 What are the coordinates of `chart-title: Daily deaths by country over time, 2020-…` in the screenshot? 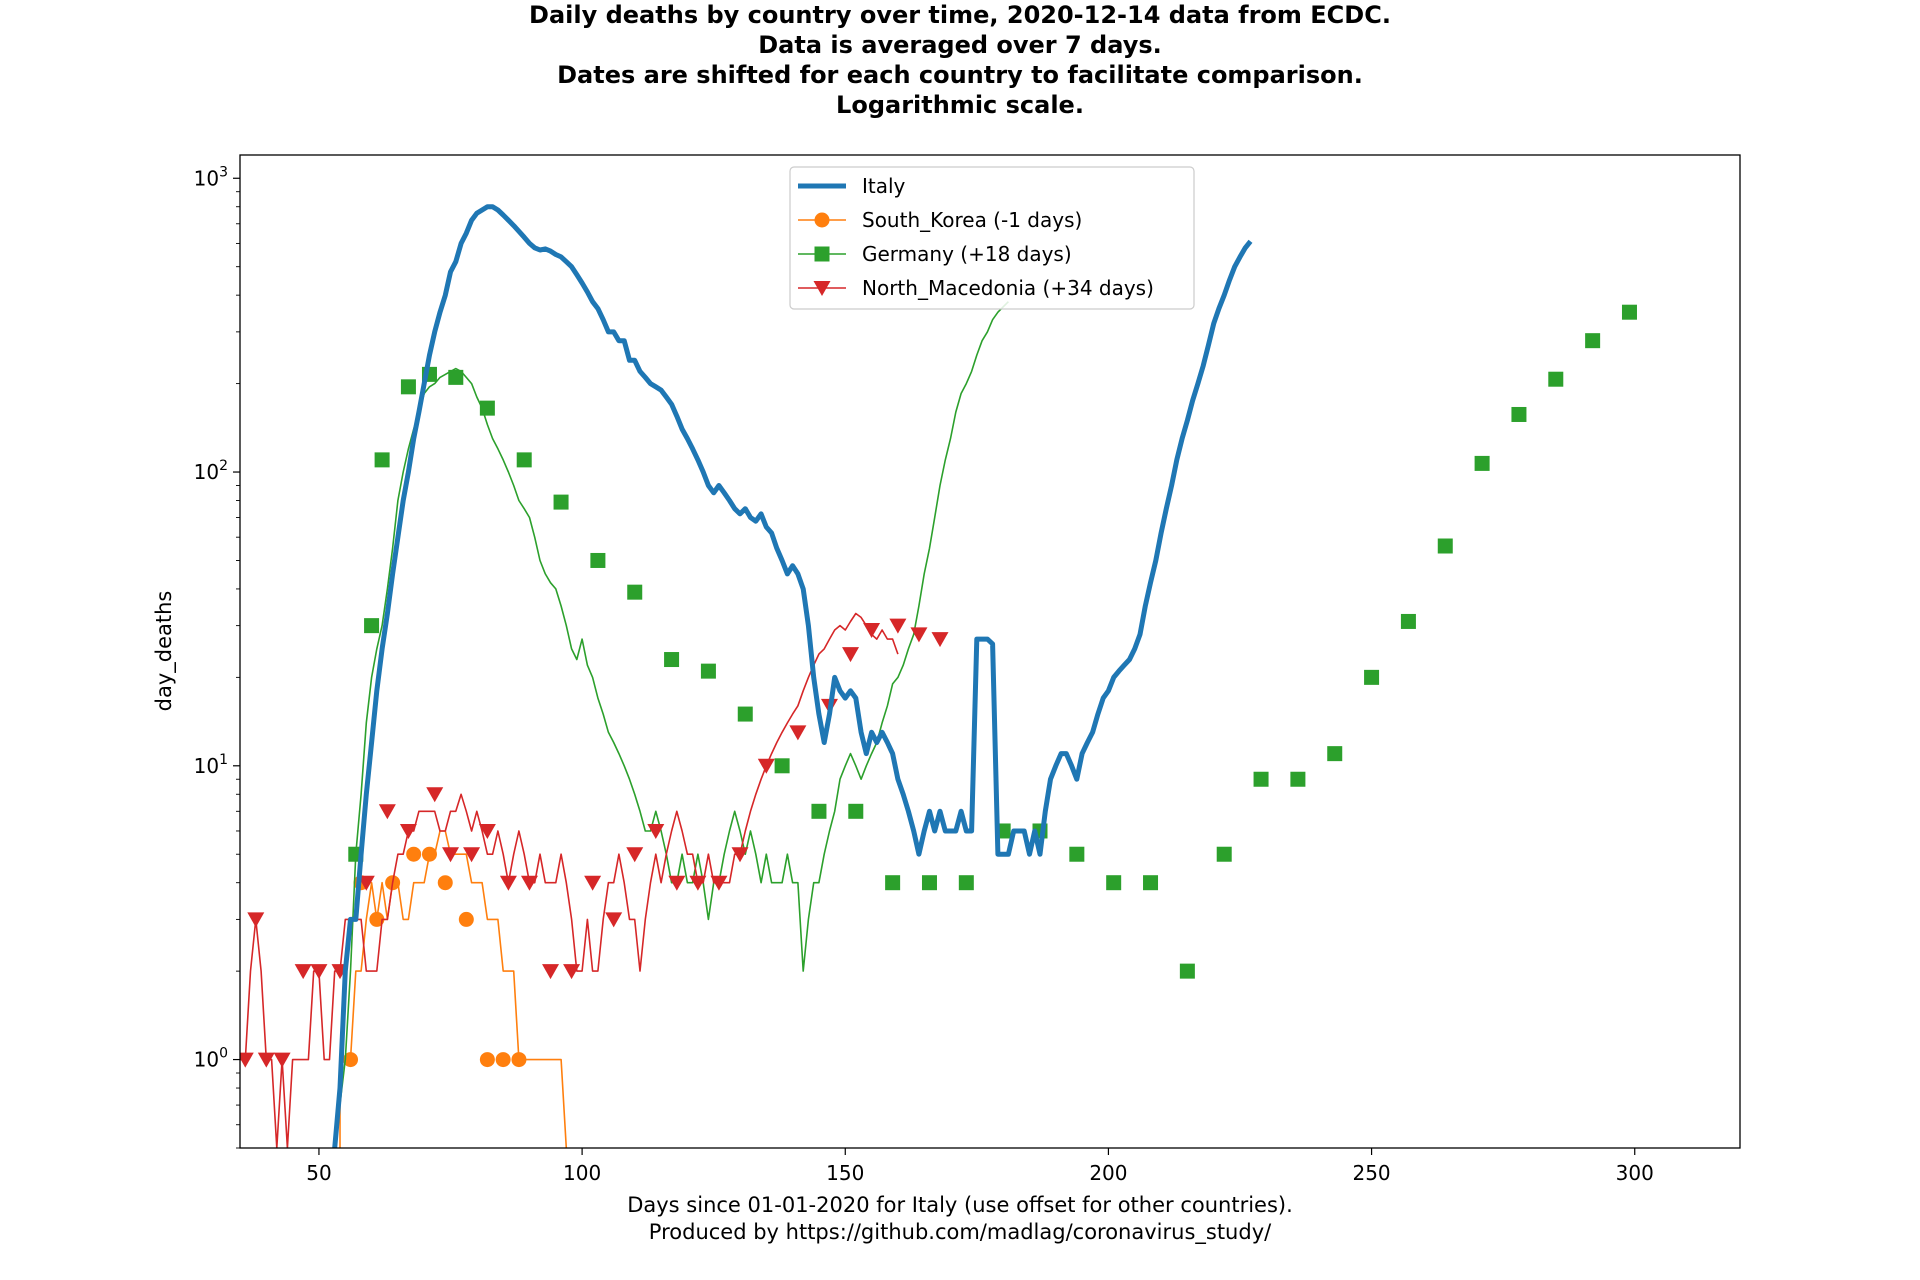 It's located at (960, 60).